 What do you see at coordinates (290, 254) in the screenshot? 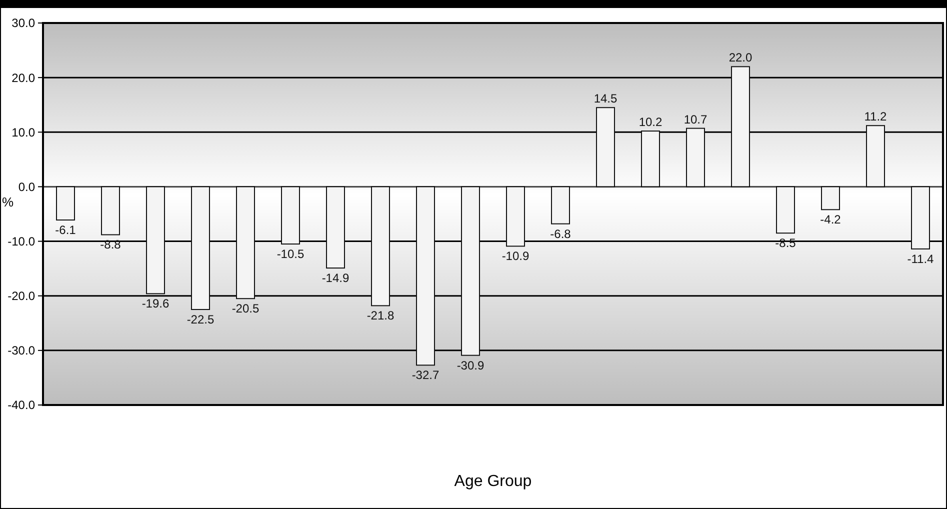
I see `data-label: -10.5` at bounding box center [290, 254].